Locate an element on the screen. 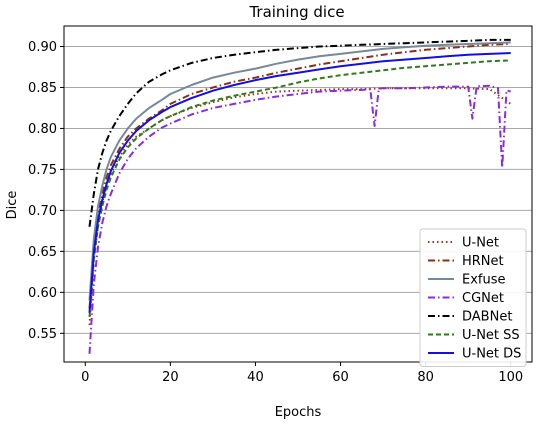 This screenshot has height=427, width=550. legend-label: U-Net DS is located at coordinates (491, 354).